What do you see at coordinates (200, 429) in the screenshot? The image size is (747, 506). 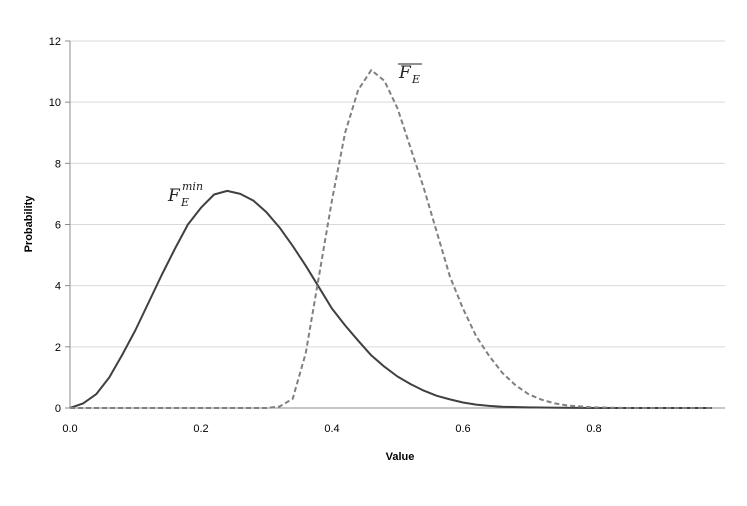 I see `x-tick-label: 0.2` at bounding box center [200, 429].